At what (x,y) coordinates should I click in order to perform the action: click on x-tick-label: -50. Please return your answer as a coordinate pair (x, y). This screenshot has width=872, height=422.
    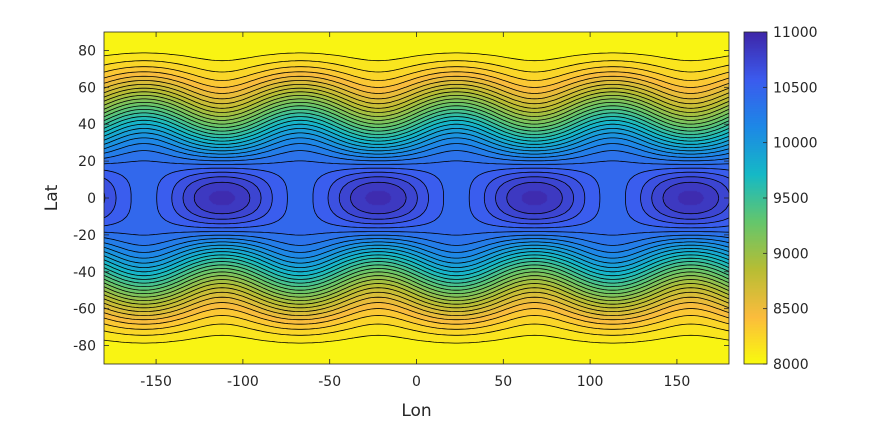
    Looking at the image, I should click on (329, 382).